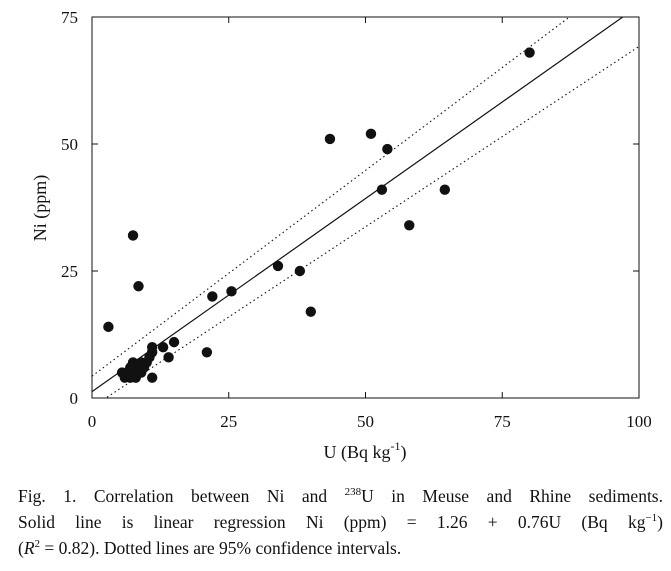  What do you see at coordinates (69, 271) in the screenshot?
I see `y-tick-label: 25` at bounding box center [69, 271].